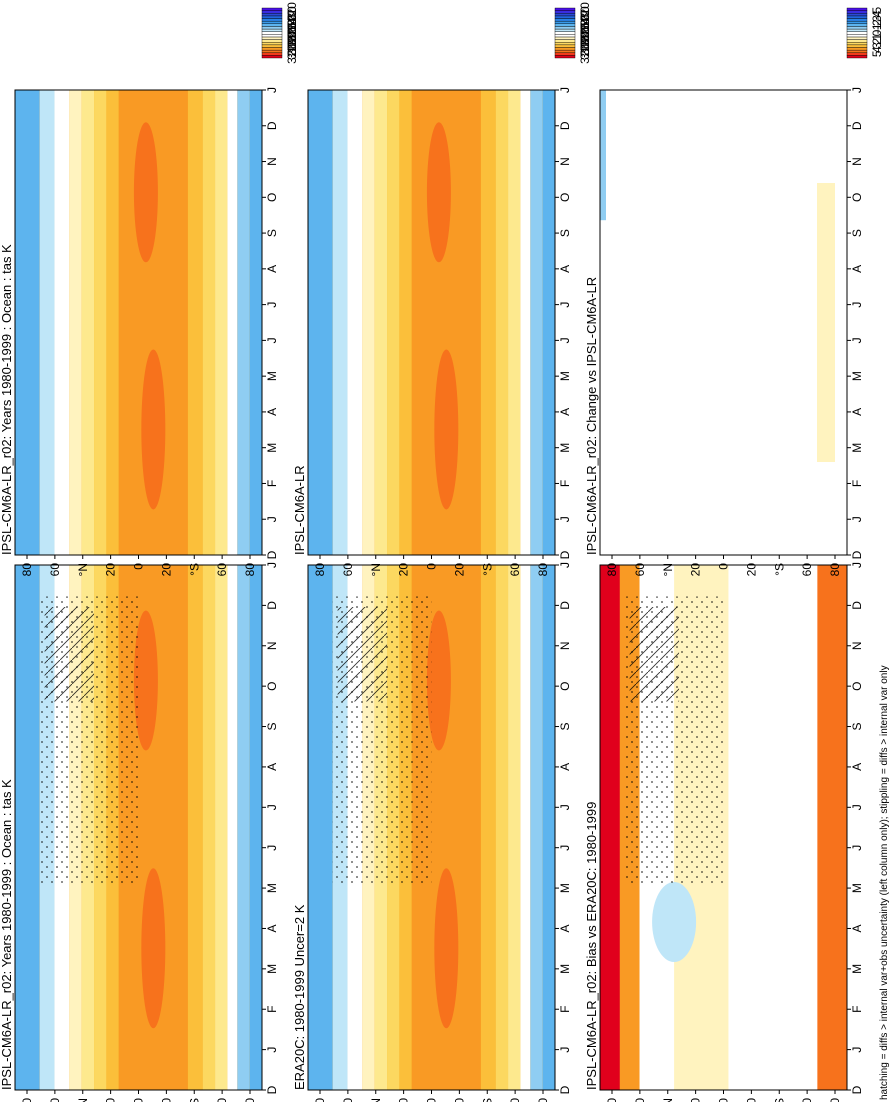 This screenshot has height=1102, width=890. Describe the element at coordinates (543, 570) in the screenshot. I see `lat-tick-label: 80` at that location.